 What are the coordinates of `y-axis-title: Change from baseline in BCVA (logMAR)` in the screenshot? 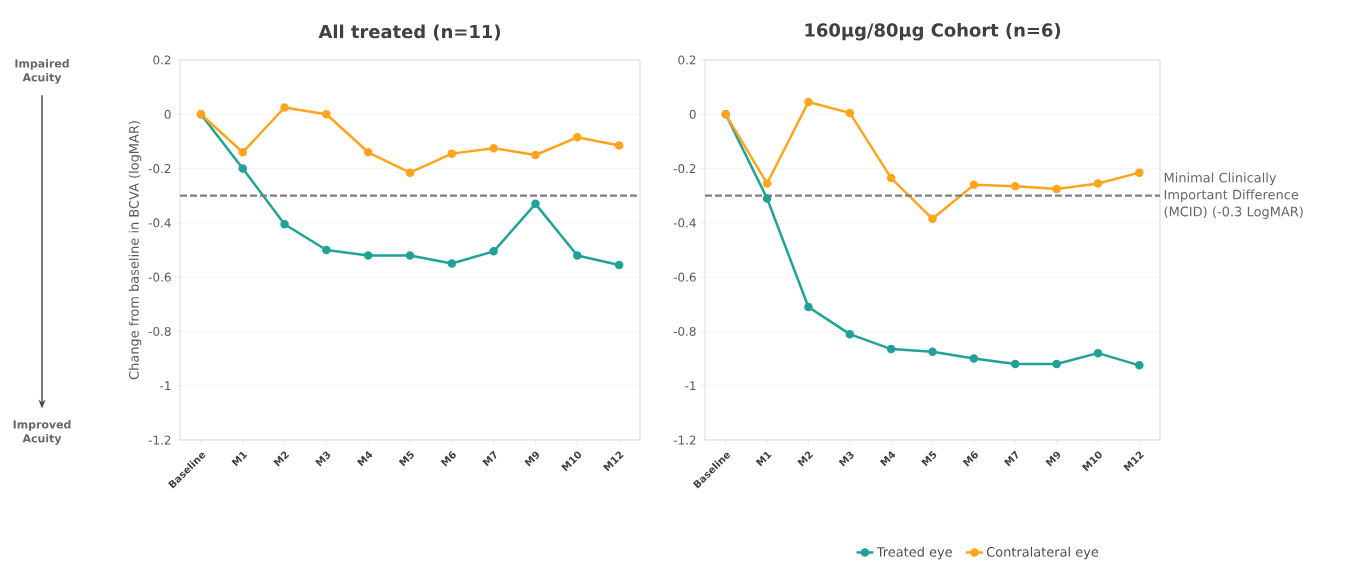 It's located at (135, 250).